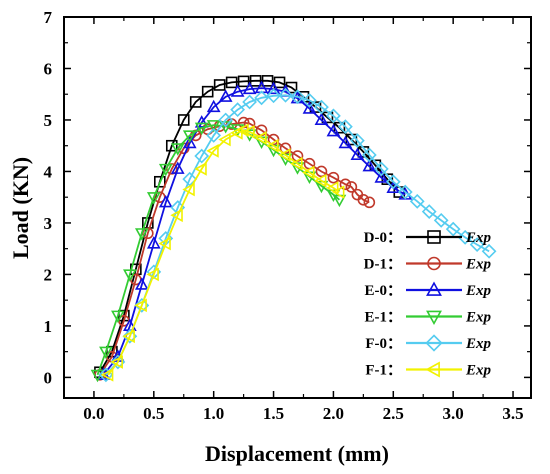  Describe the element at coordinates (48, 274) in the screenshot. I see `y-tick-label: 2` at that location.